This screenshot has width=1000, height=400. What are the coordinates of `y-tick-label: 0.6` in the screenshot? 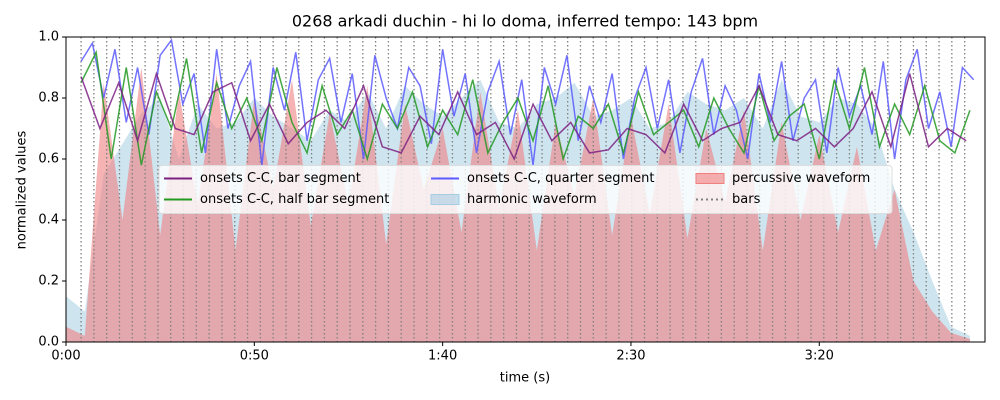 It's located at (48, 159).